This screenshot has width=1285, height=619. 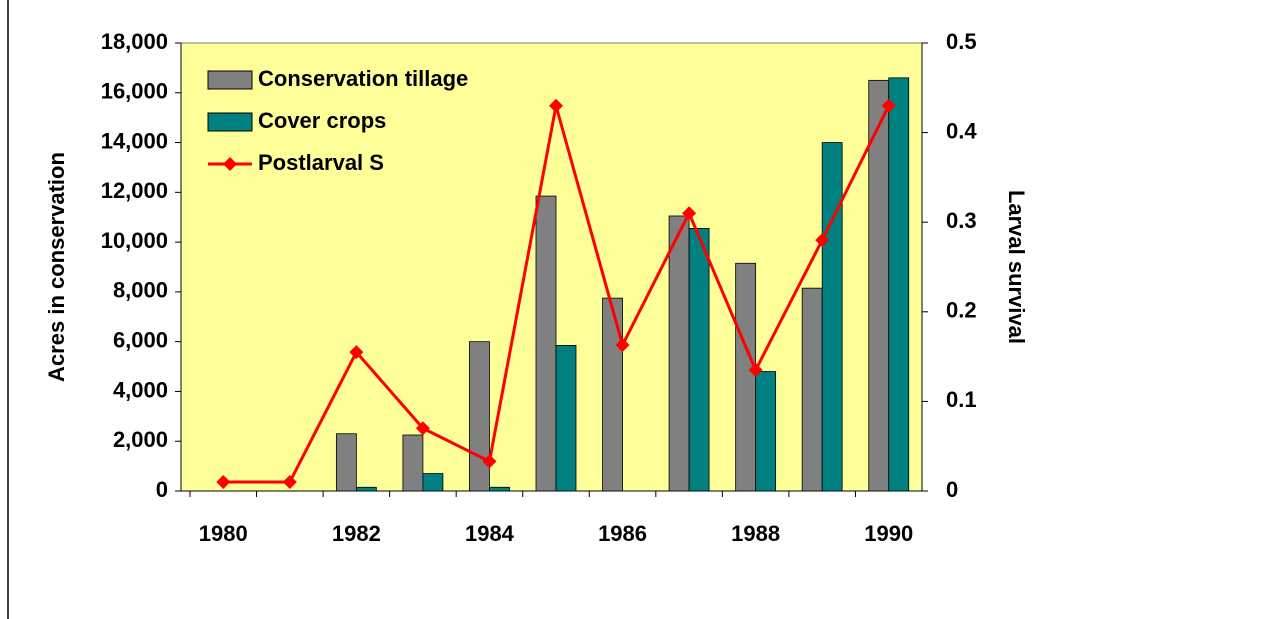 I want to click on x-tick-label: 1980, so click(x=223, y=533).